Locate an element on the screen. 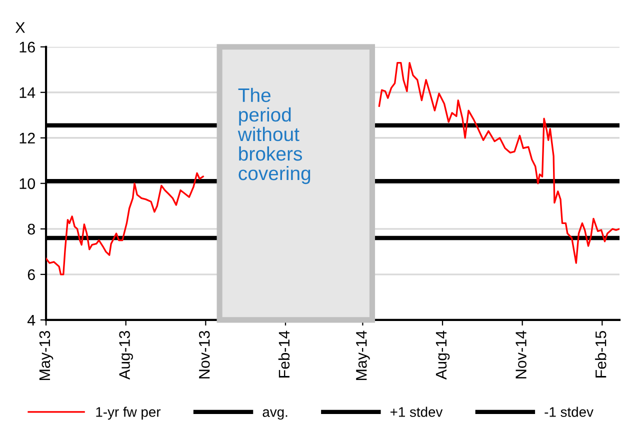  y-tick-label: 12 is located at coordinates (27, 138).